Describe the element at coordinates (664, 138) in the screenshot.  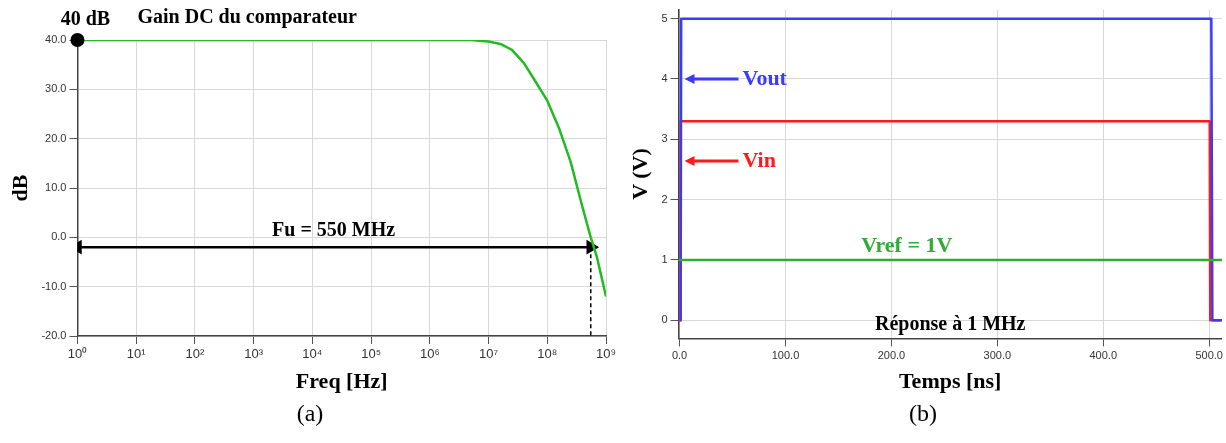
I see `y-tick-label: 3` at that location.